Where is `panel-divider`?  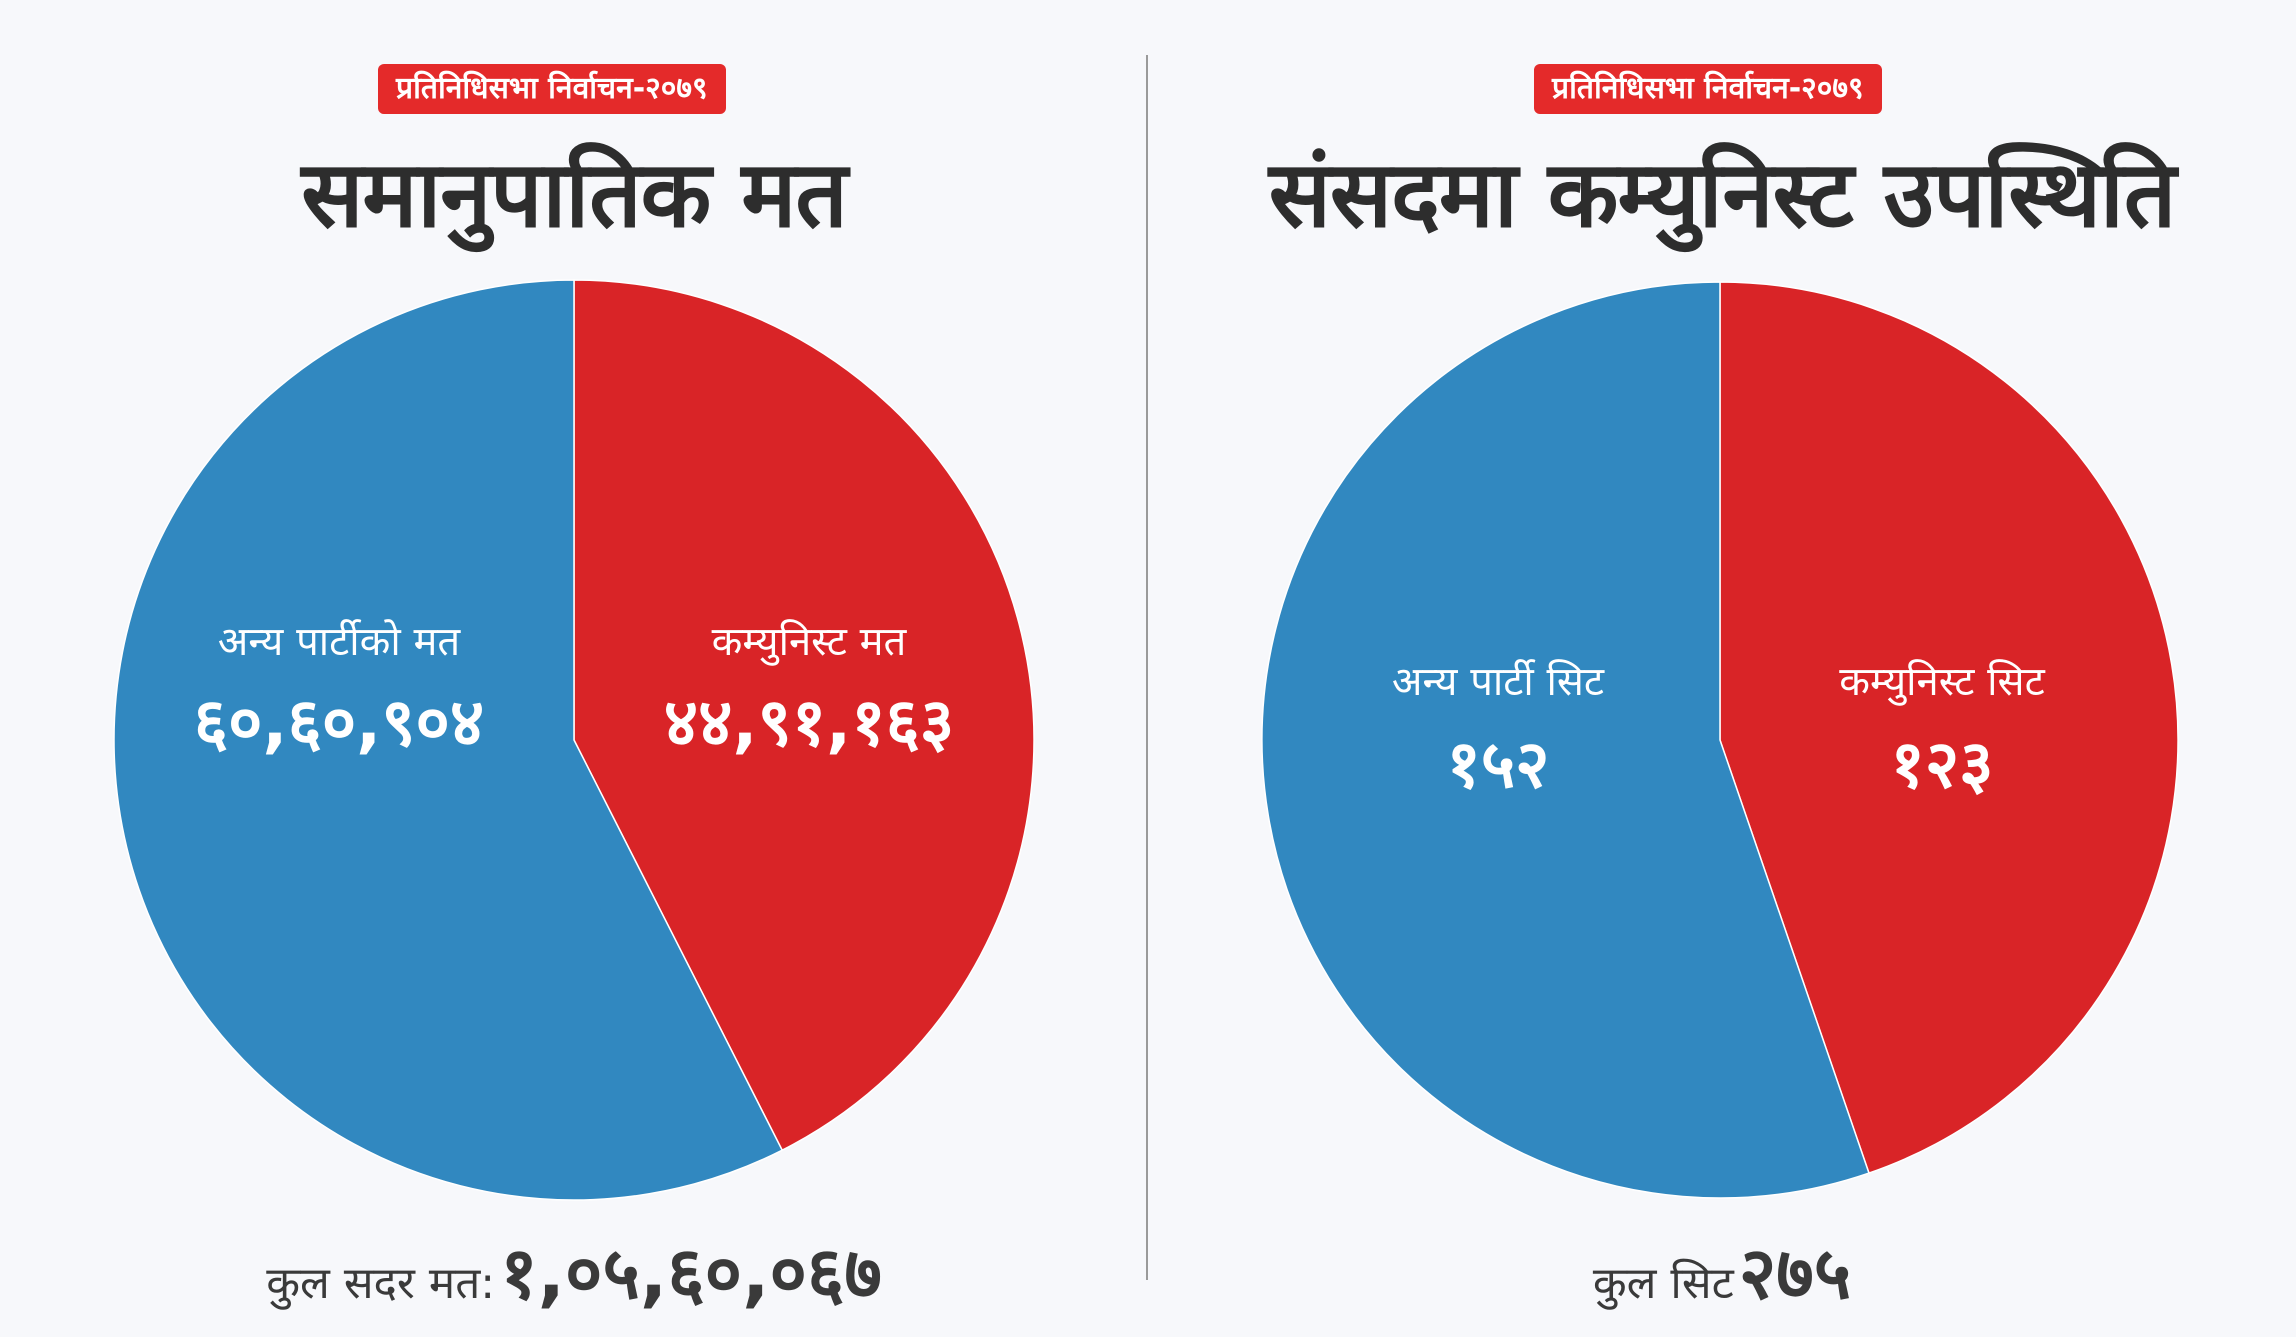 panel-divider is located at coordinates (1147, 667).